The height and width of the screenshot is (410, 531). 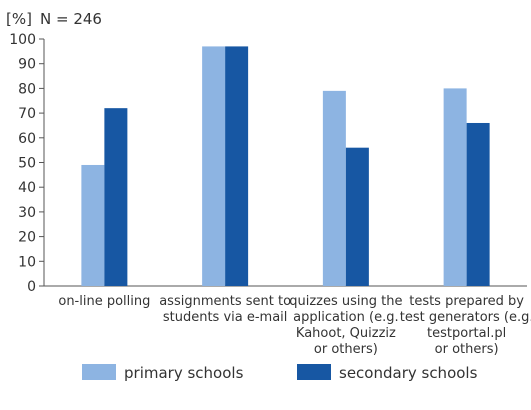 I want to click on y-tick-label: 20, so click(x=27, y=238).